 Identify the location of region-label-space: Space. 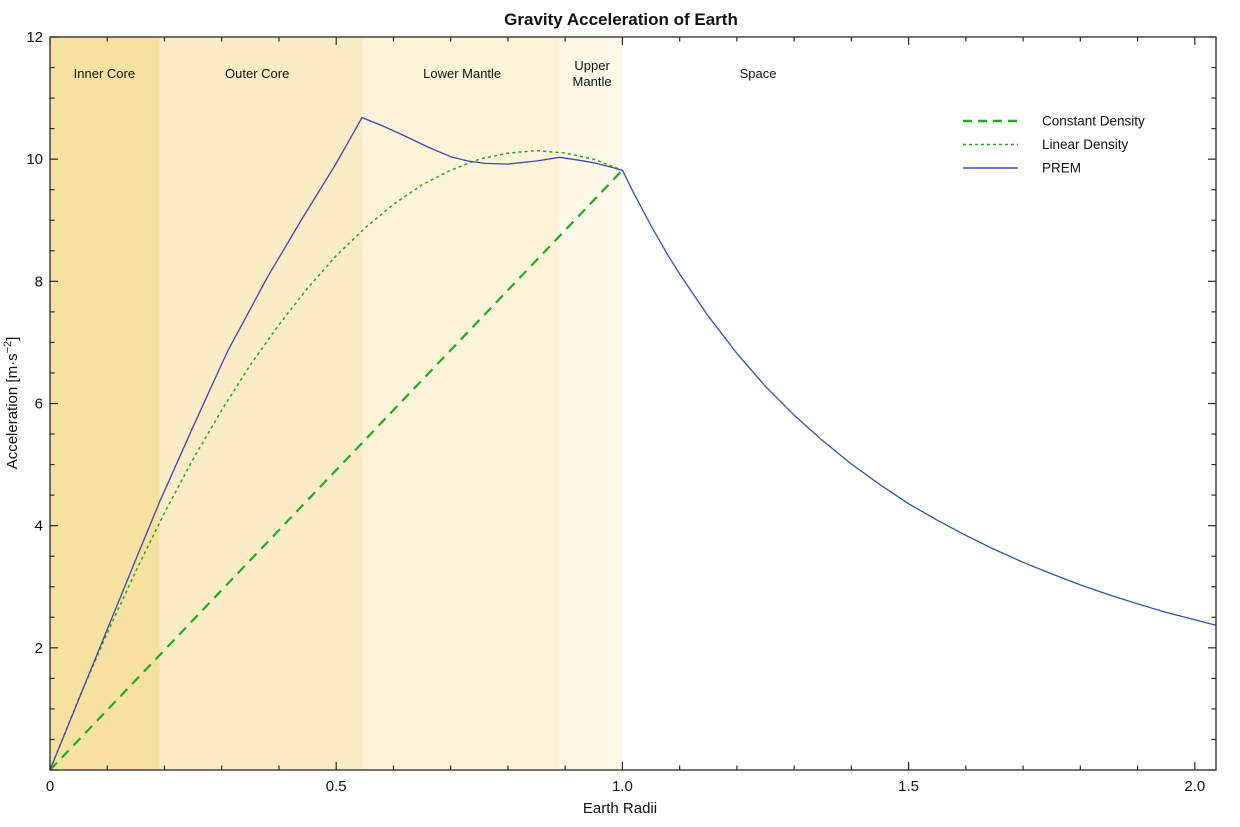
(758, 73).